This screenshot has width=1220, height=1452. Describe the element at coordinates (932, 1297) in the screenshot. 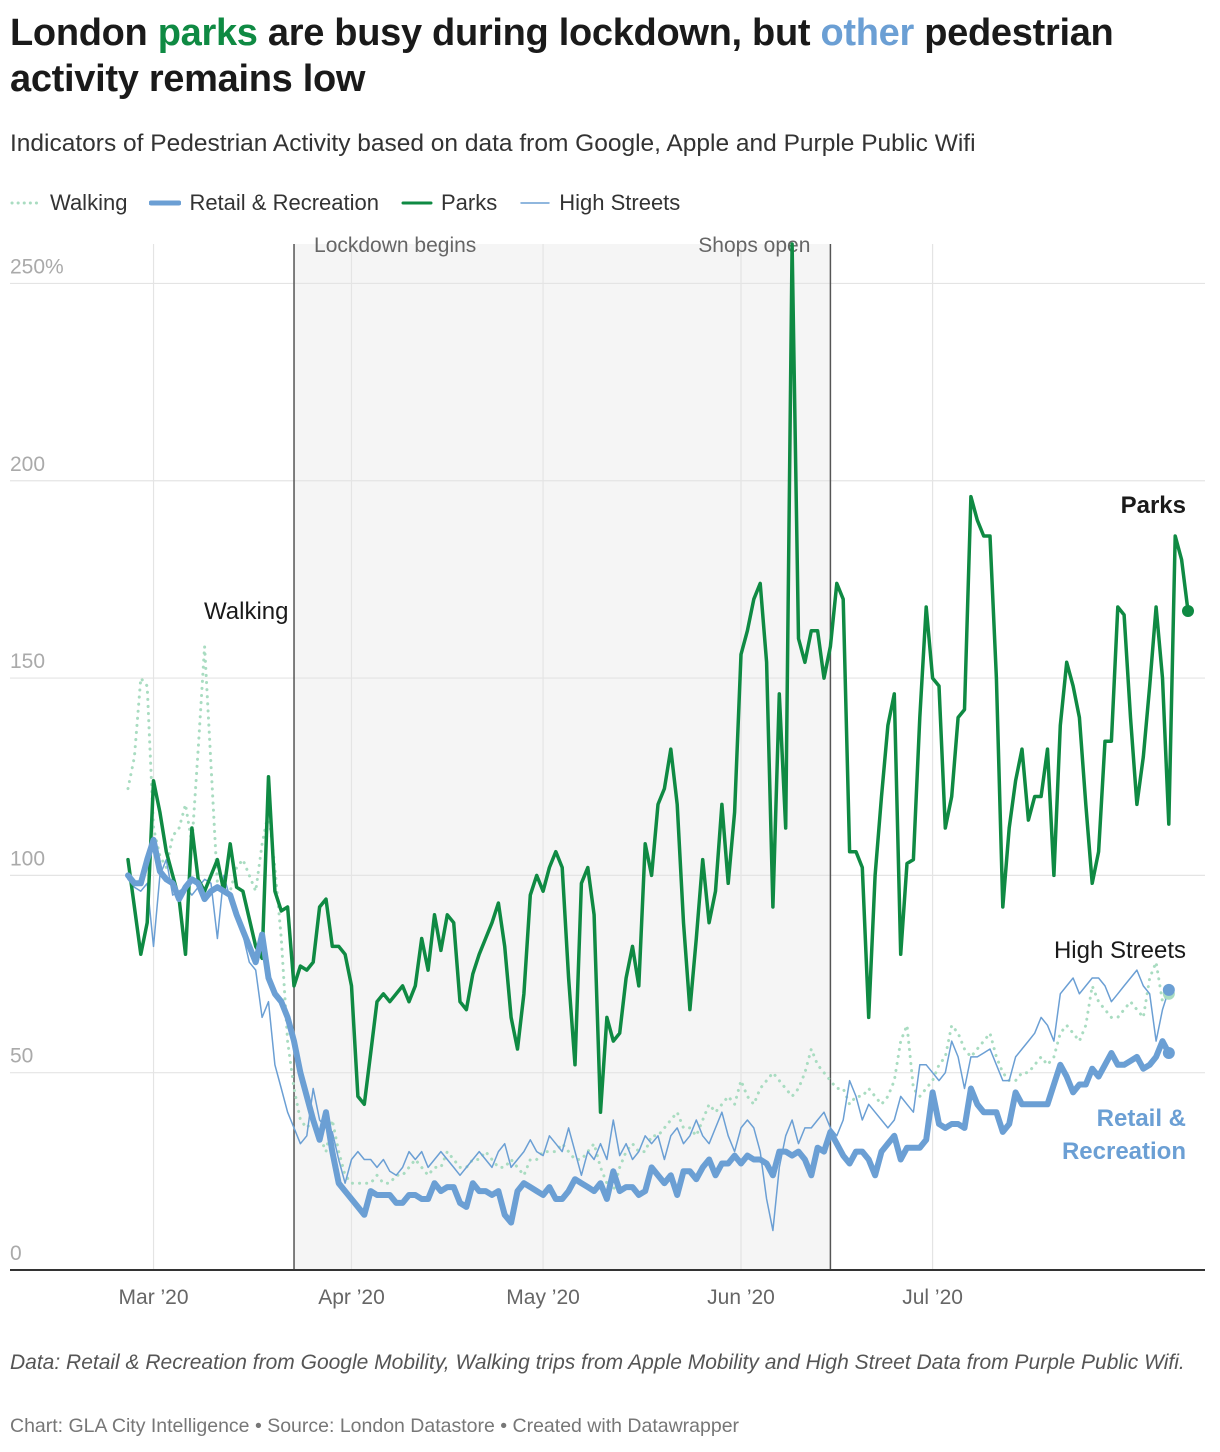

I see `x-tick-label: Jul ’20` at that location.